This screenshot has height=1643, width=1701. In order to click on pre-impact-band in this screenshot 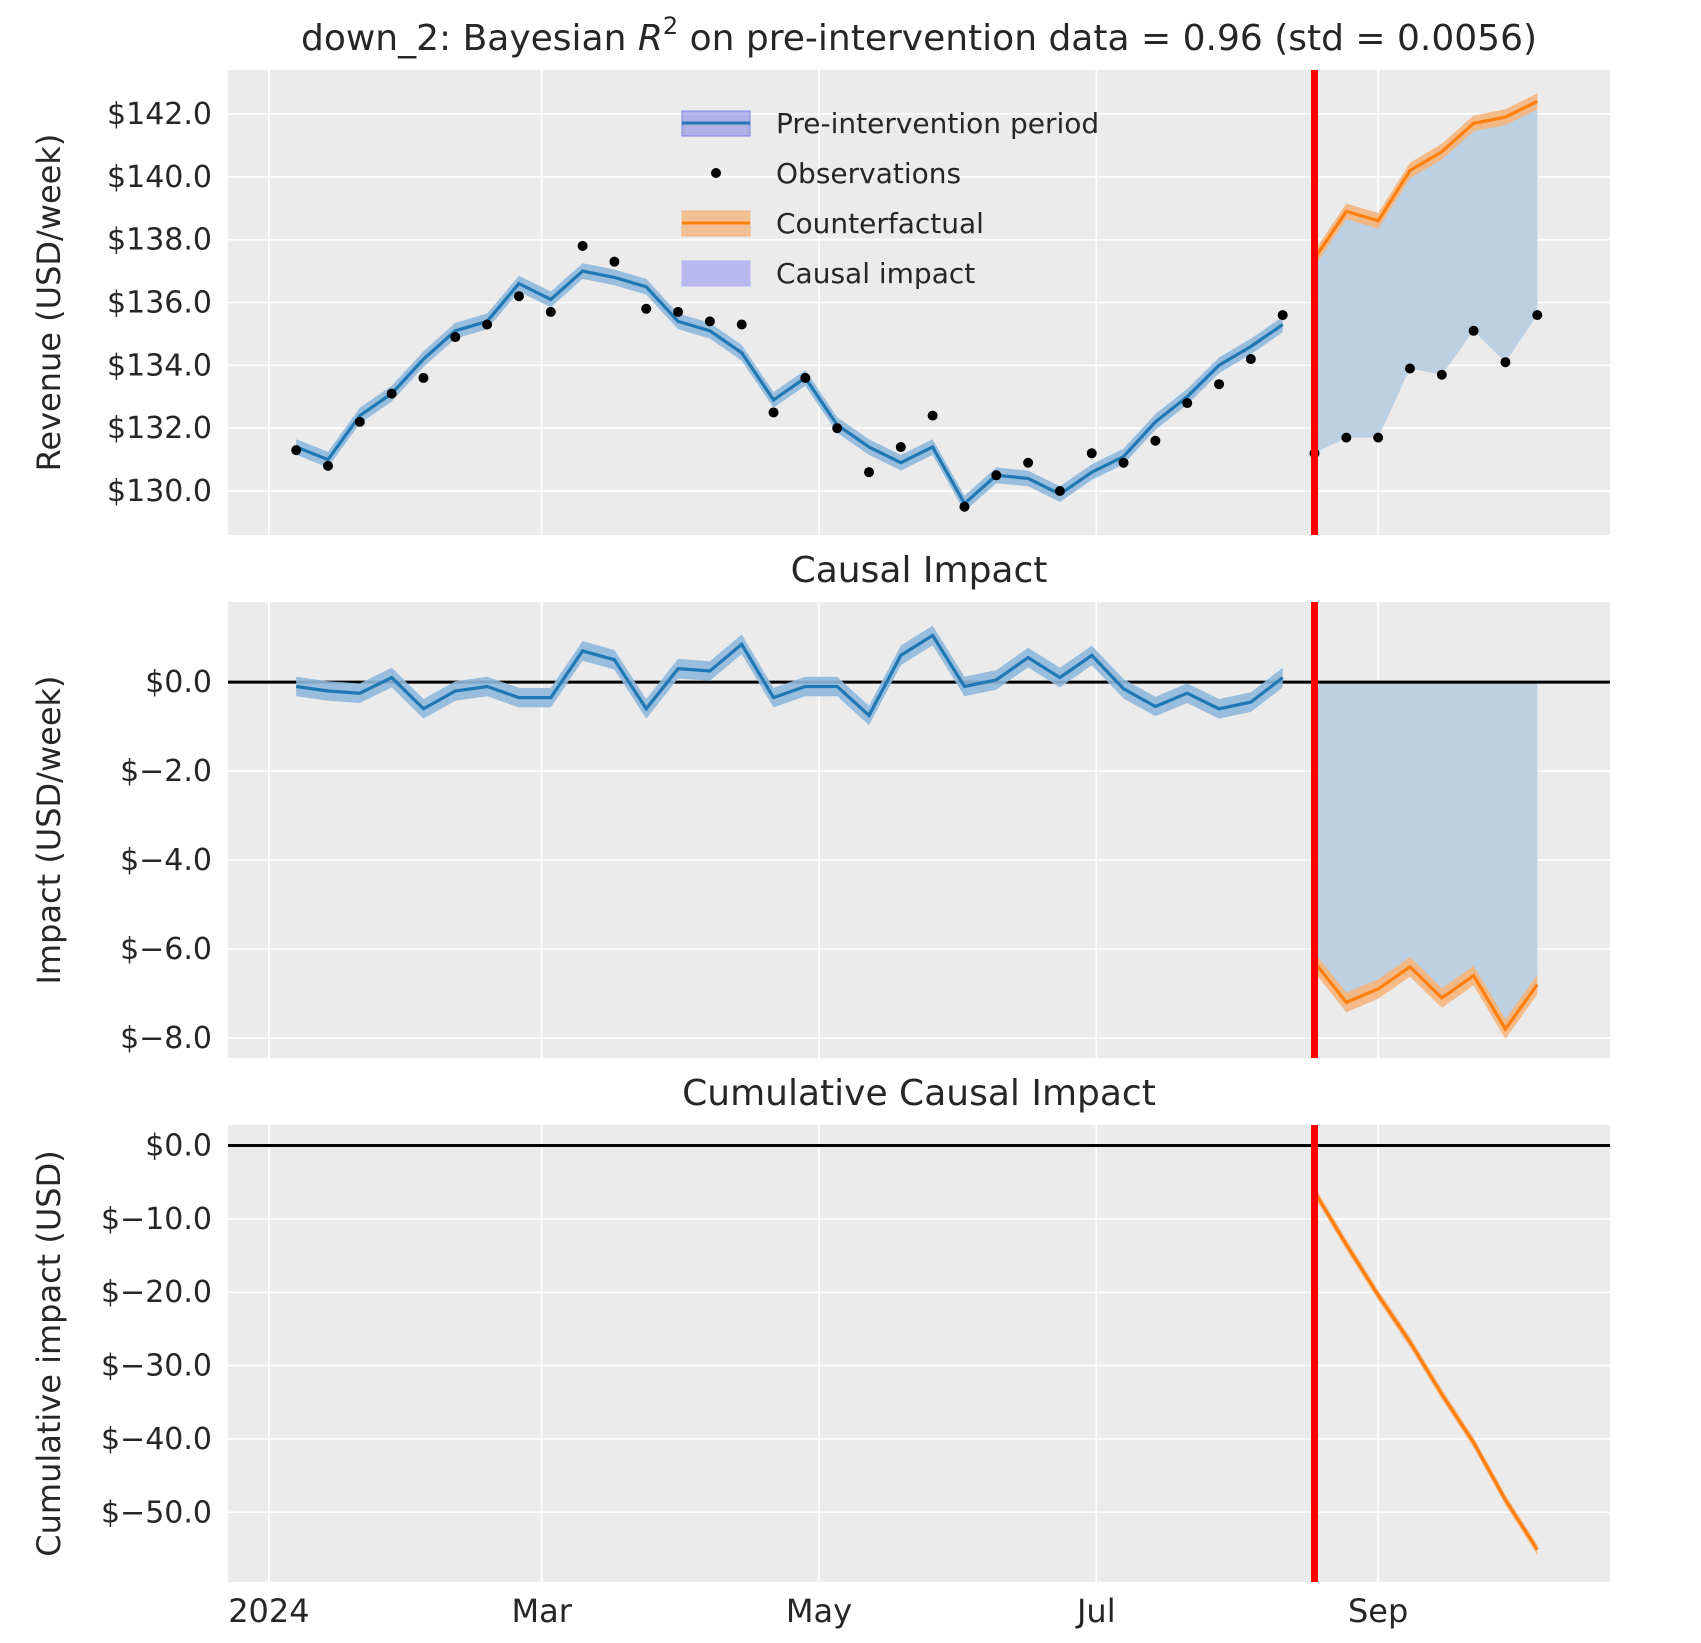, I will do `click(789, 675)`.